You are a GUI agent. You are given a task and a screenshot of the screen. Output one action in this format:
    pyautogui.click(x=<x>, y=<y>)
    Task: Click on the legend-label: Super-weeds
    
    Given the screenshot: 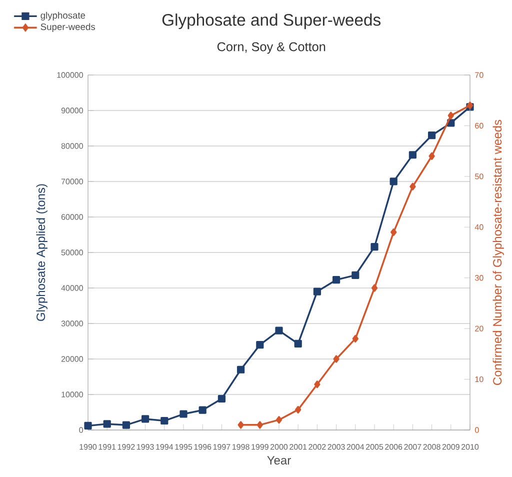 What is the action you would take?
    pyautogui.click(x=68, y=27)
    